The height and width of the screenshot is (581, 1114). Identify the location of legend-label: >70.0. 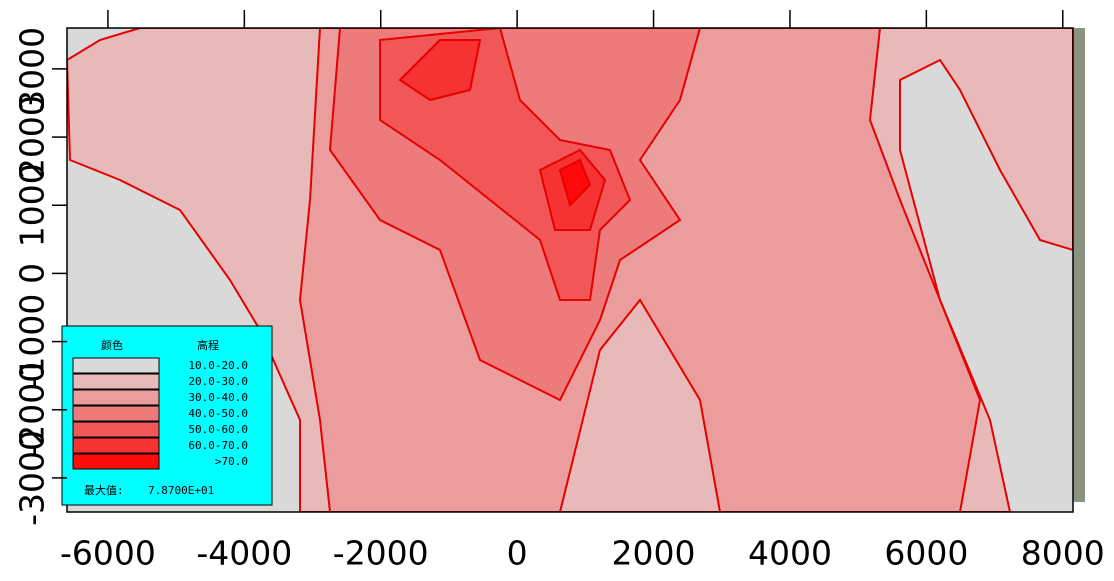
(231, 461).